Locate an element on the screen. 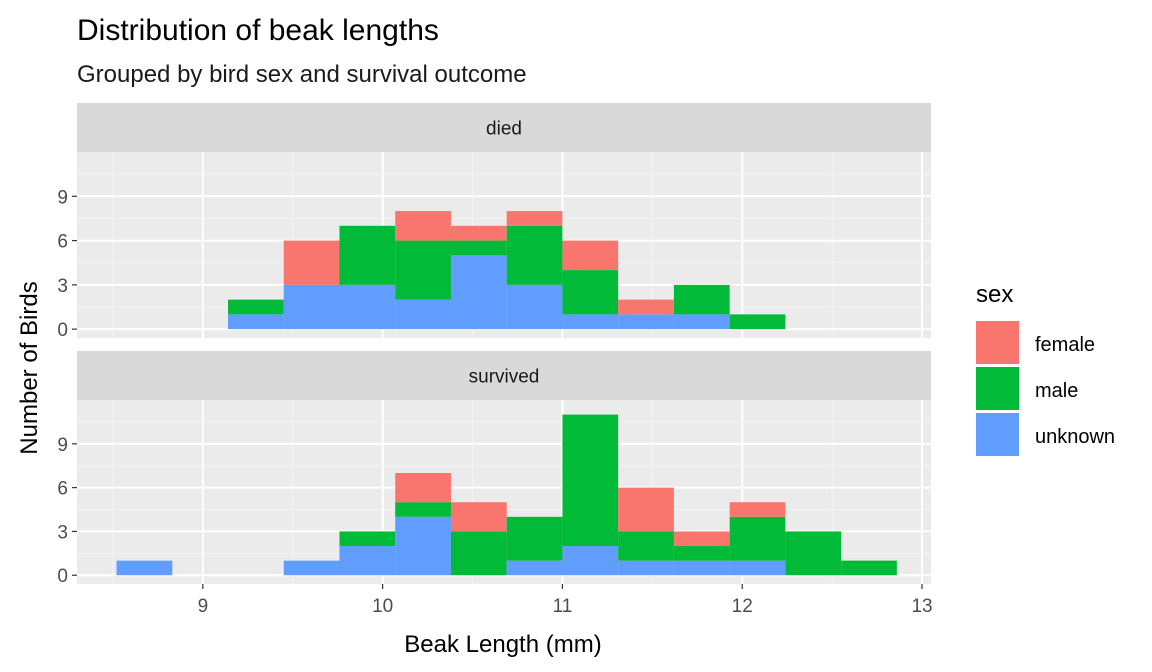 Image resolution: width=1152 pixels, height=672 pixels. x-tick-label: 9 is located at coordinates (203, 606).